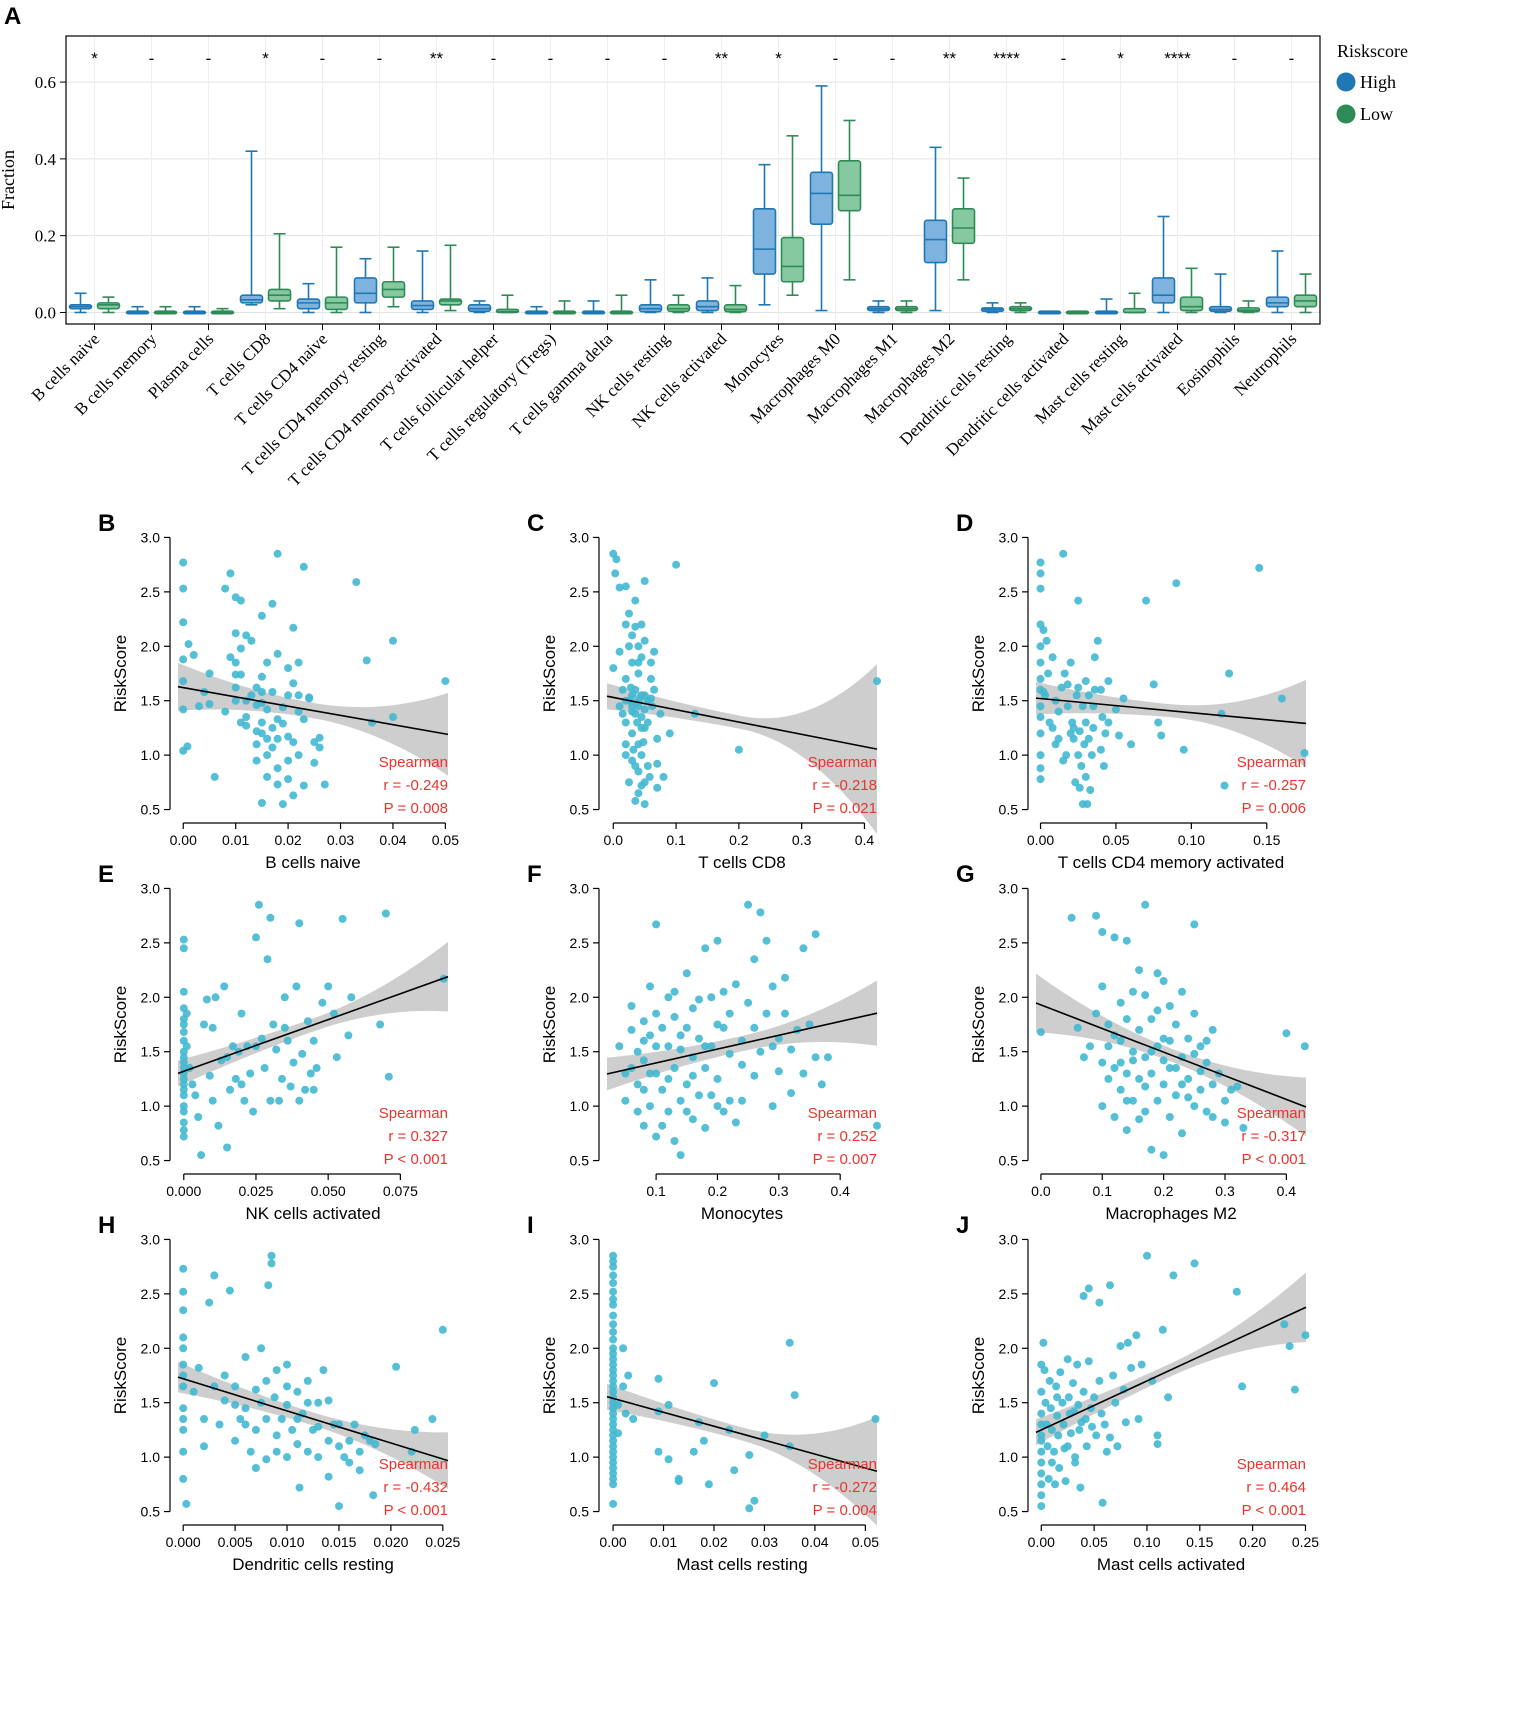 Image resolution: width=1536 pixels, height=1711 pixels. I want to click on x-axis-label: Dendritic cells resting, so click(313, 1564).